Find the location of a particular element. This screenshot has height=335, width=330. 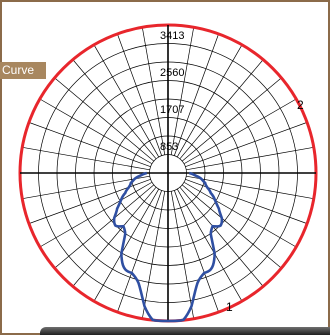

radial-tick-label-2: 1707 is located at coordinates (172, 110).